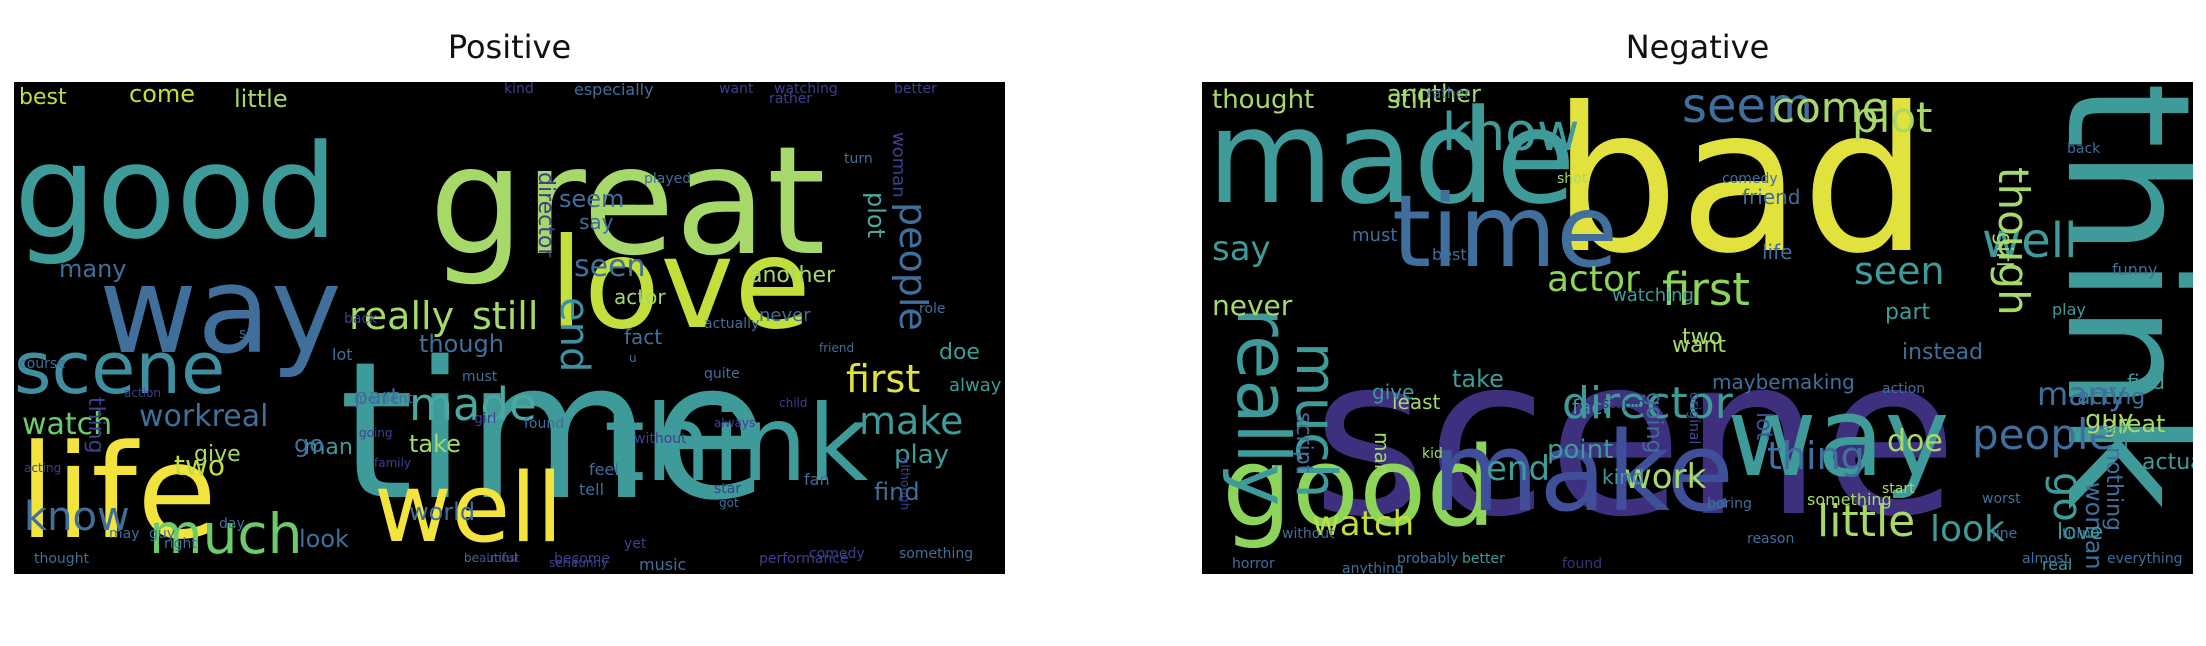 The height and width of the screenshot is (646, 2206). I want to click on word-reason: reason, so click(1771, 539).